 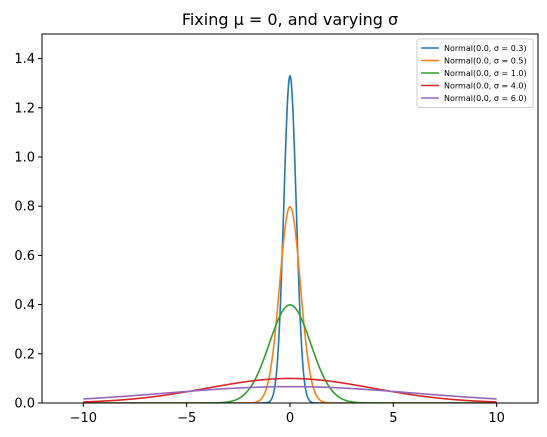 I want to click on x-tick-label: 5, so click(x=393, y=418).